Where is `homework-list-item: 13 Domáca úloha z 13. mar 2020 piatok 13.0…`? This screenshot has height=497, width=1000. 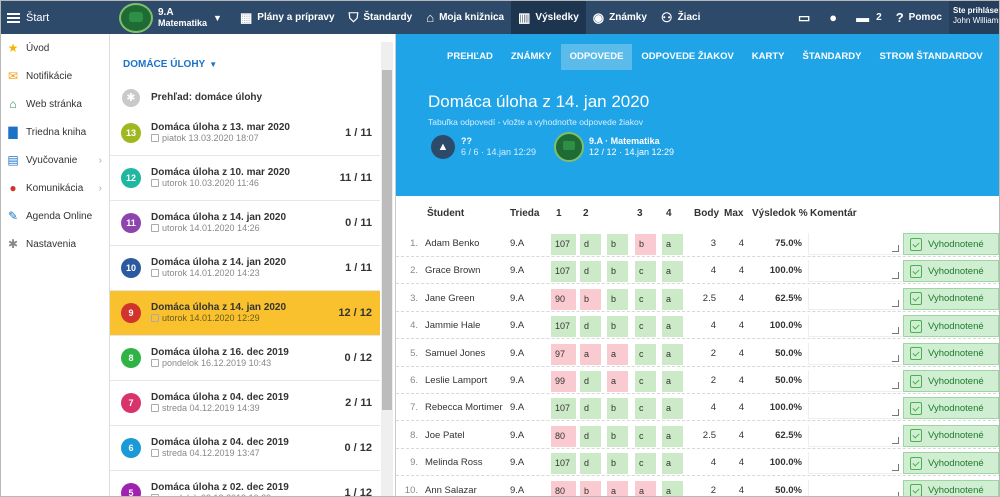 homework-list-item: 13 Domáca úloha z 13. mar 2020 piatok 13.0… is located at coordinates (245, 133).